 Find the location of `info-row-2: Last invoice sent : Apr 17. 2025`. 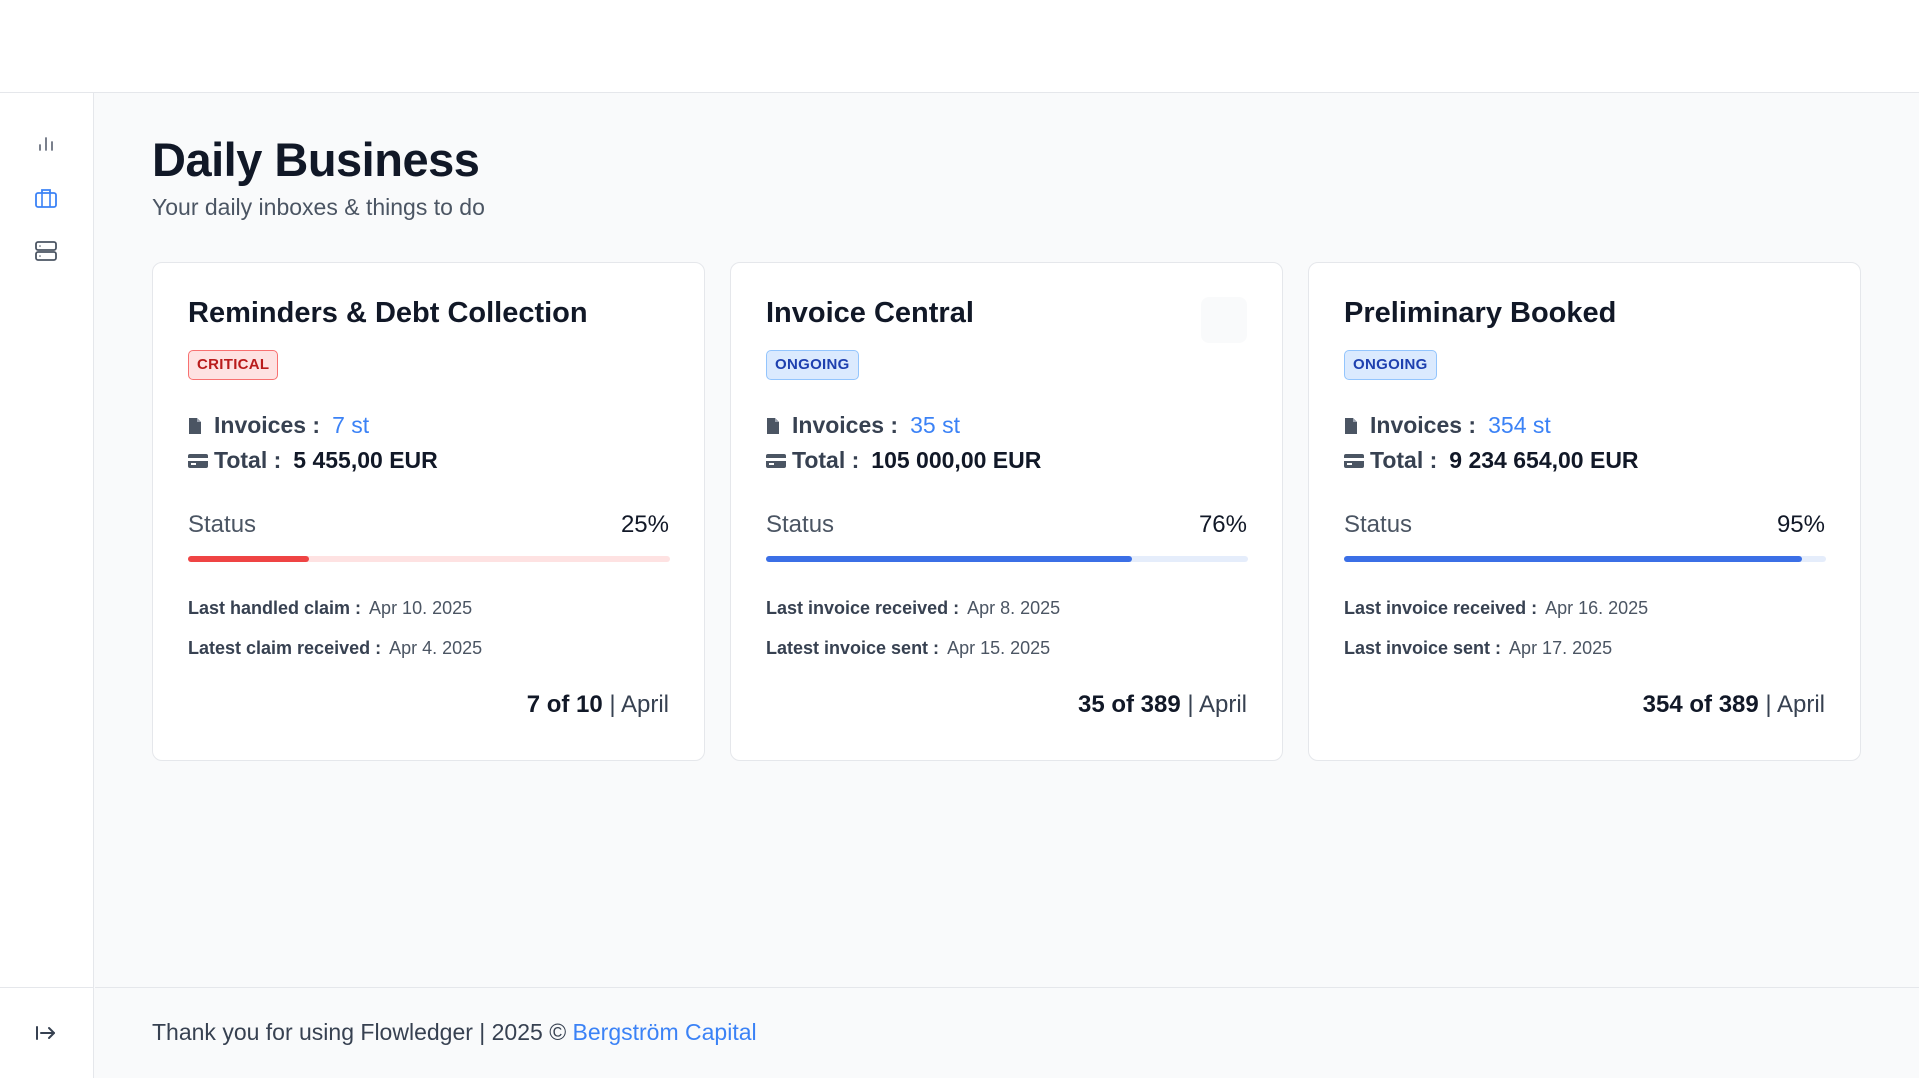

info-row-2: Last invoice sent : Apr 17. 2025 is located at coordinates (1478, 648).